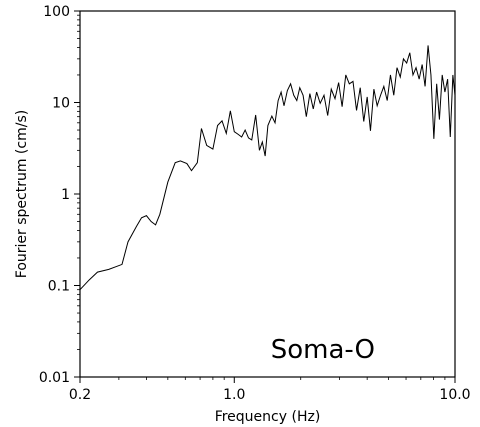 The image size is (480, 427). What do you see at coordinates (59, 287) in the screenshot?
I see `y-tick-label: 0.1` at bounding box center [59, 287].